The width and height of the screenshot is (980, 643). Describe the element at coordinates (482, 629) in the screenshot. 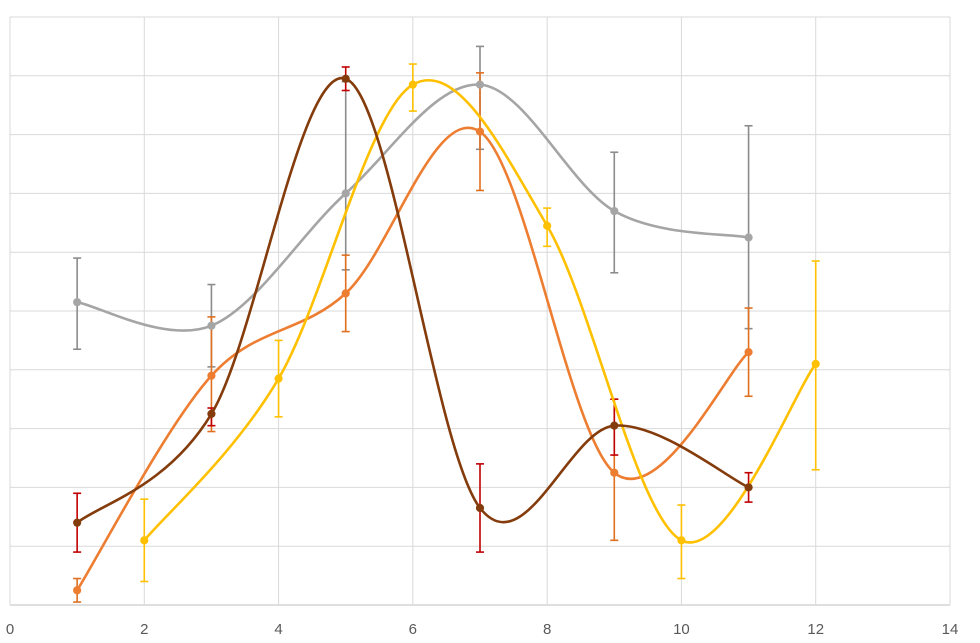

I see `x-axis: 0 2 4 6 8 10 12 14` at that location.